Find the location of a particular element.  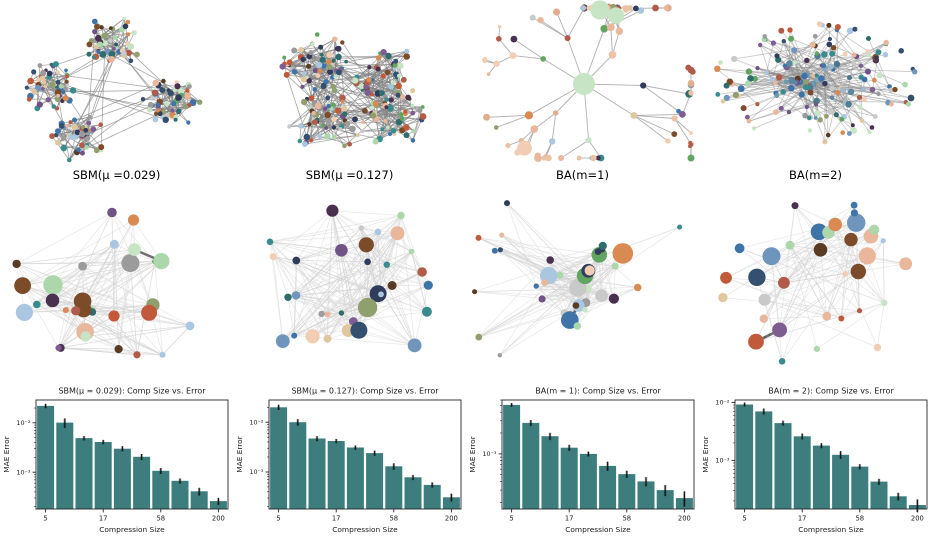

network-caption-sbm-low-mu: SBM(μ =0.029) is located at coordinates (116, 175).